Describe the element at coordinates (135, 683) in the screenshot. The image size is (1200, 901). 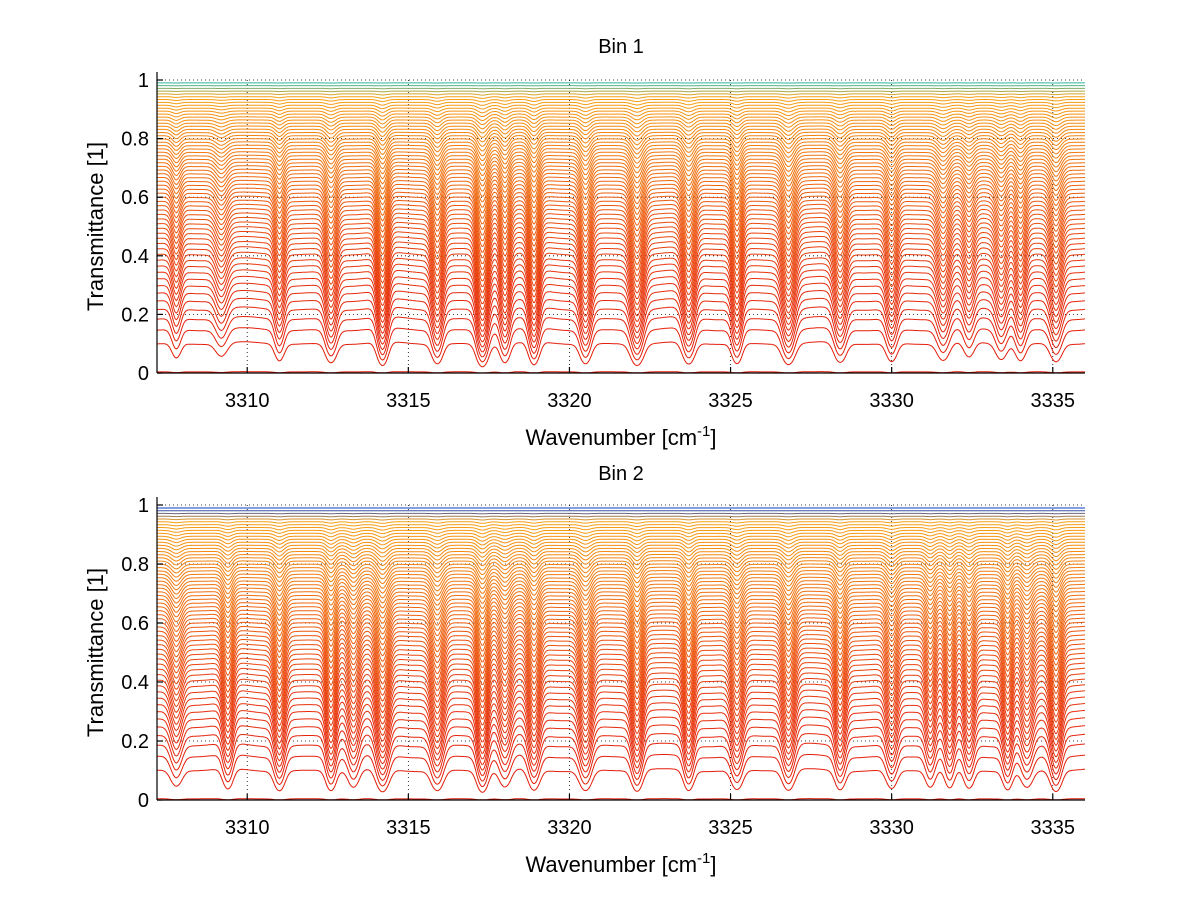
I see `y-tick-label: 0.4` at that location.